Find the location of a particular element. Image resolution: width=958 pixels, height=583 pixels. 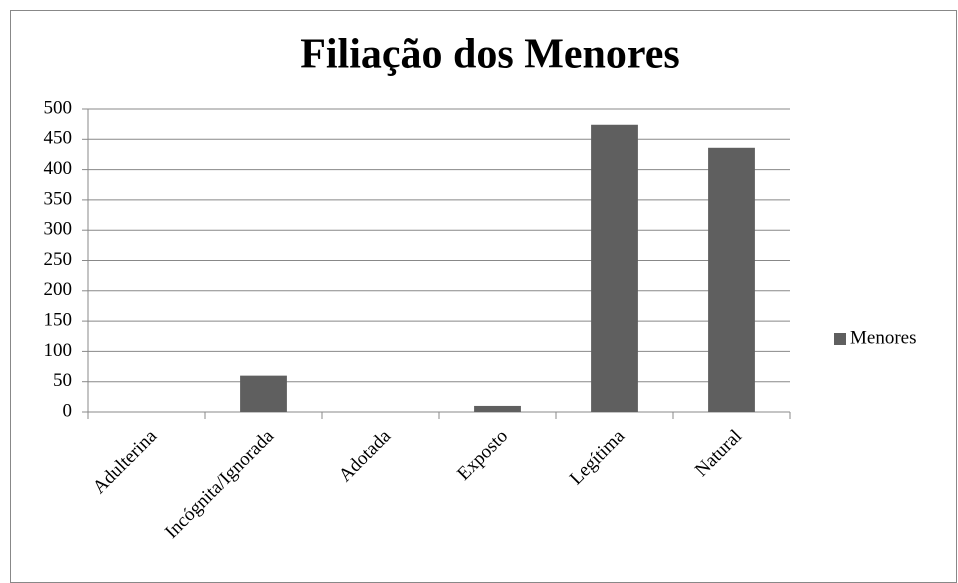

y-tick-label: 250 is located at coordinates (58, 259).